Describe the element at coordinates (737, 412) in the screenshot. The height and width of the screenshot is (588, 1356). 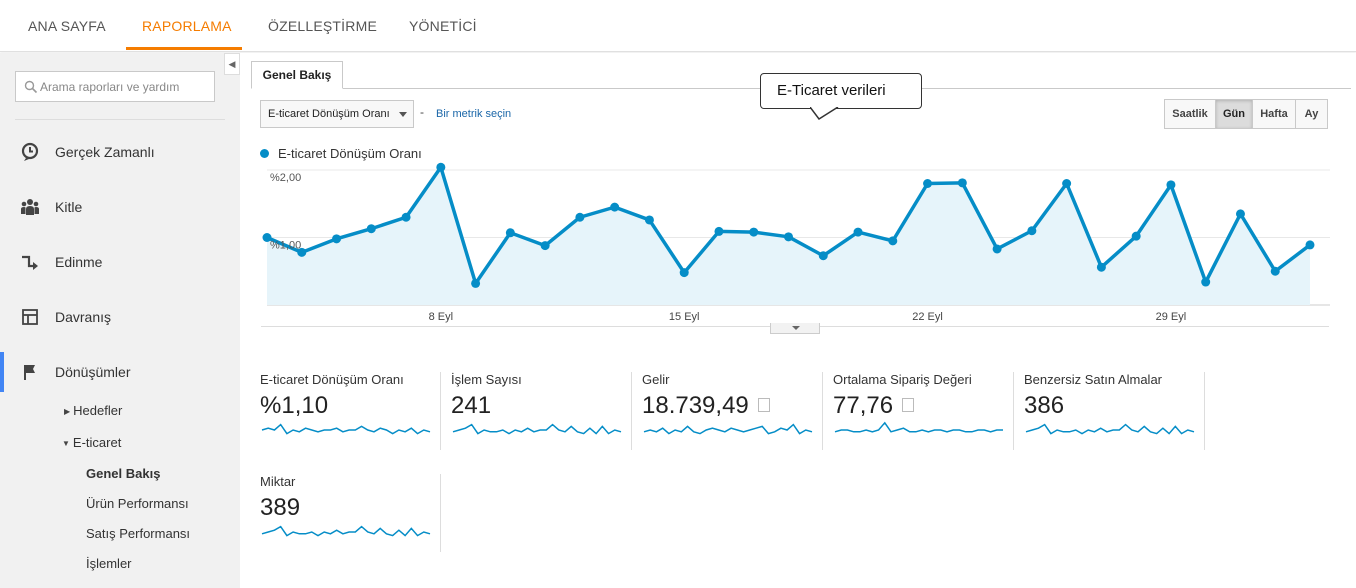
I see `kpi-revenue: Gelir 18.739,49` at that location.